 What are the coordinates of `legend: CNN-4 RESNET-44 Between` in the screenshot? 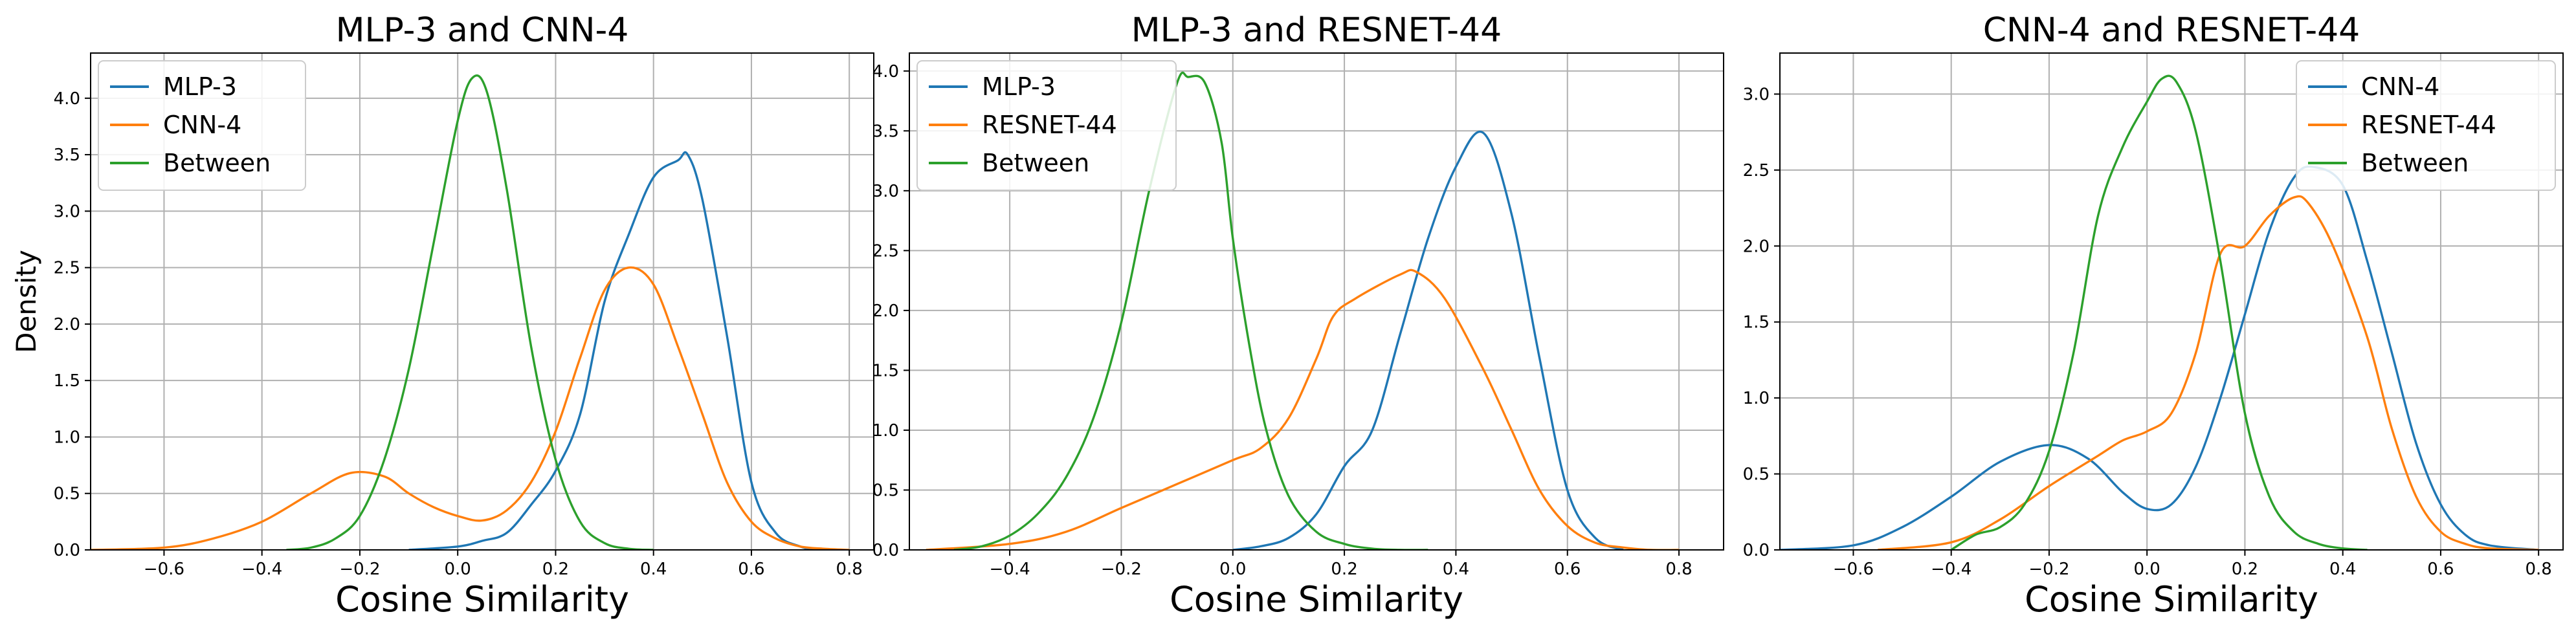 It's located at (2426, 125).